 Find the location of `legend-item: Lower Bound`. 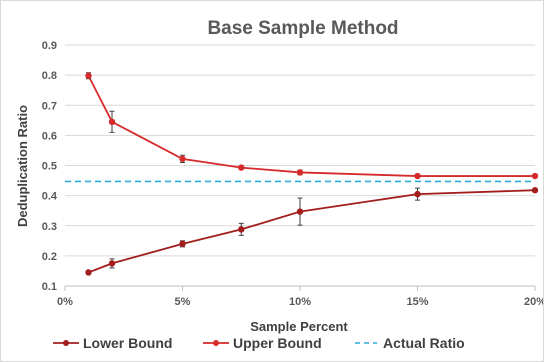

legend-item: Lower Bound is located at coordinates (112, 343).